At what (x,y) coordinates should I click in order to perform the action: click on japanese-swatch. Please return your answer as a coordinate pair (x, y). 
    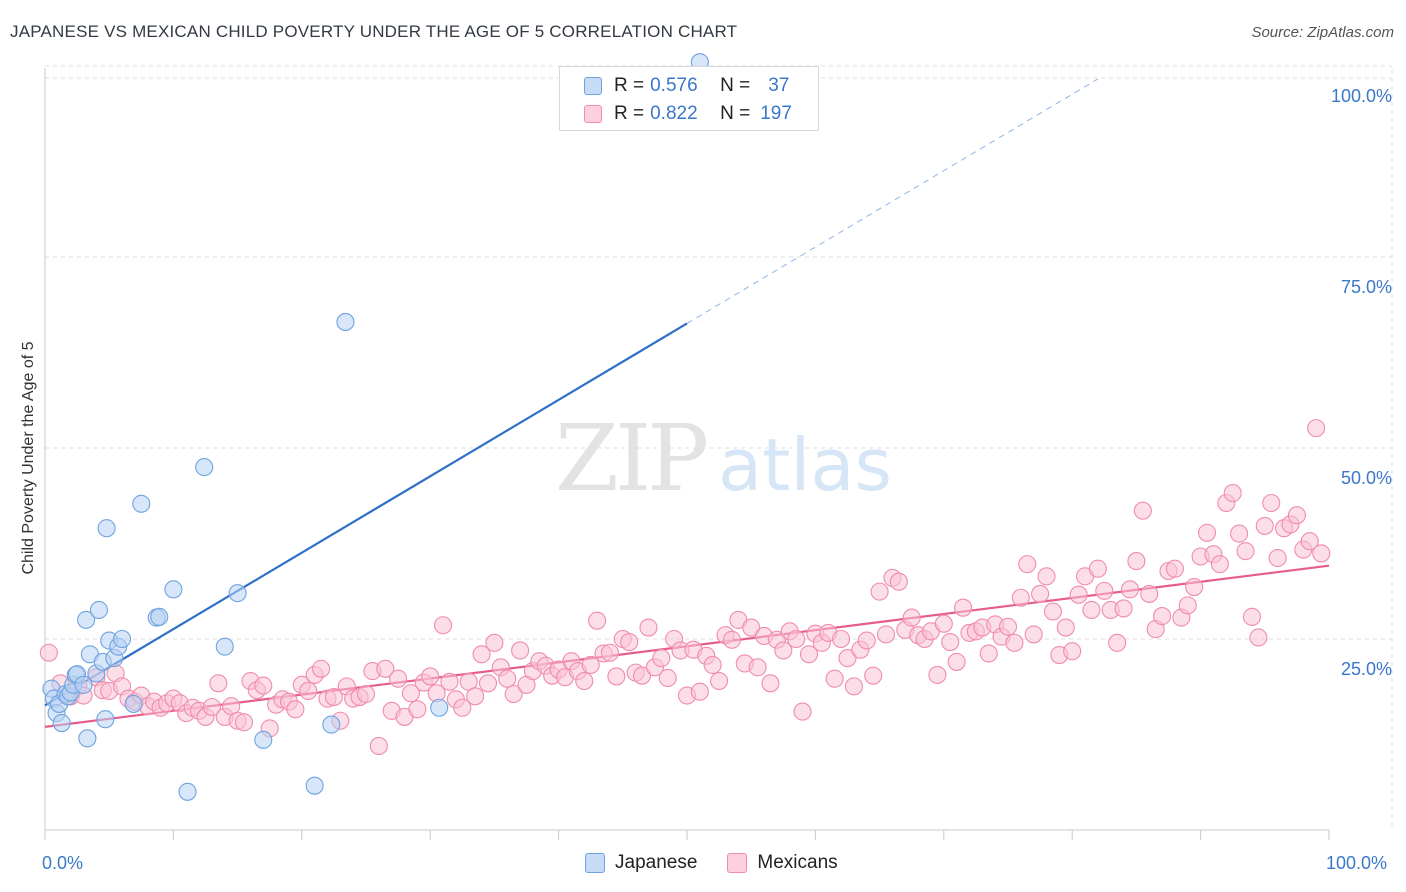
    Looking at the image, I should click on (595, 863).